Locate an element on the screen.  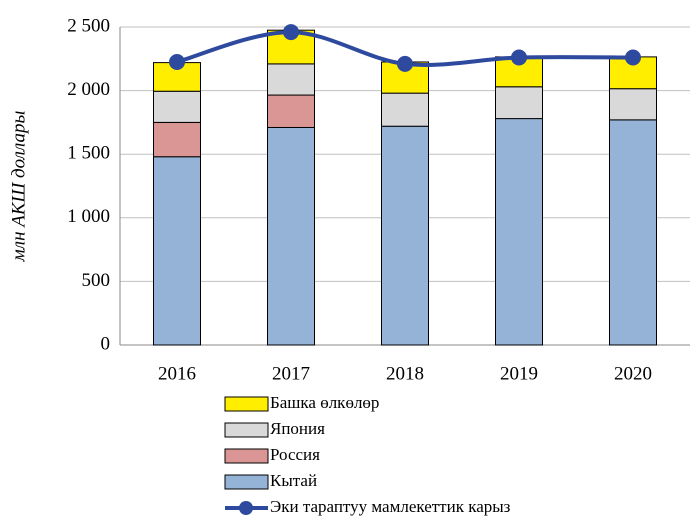
y-tick-label: 500 is located at coordinates (96, 280).